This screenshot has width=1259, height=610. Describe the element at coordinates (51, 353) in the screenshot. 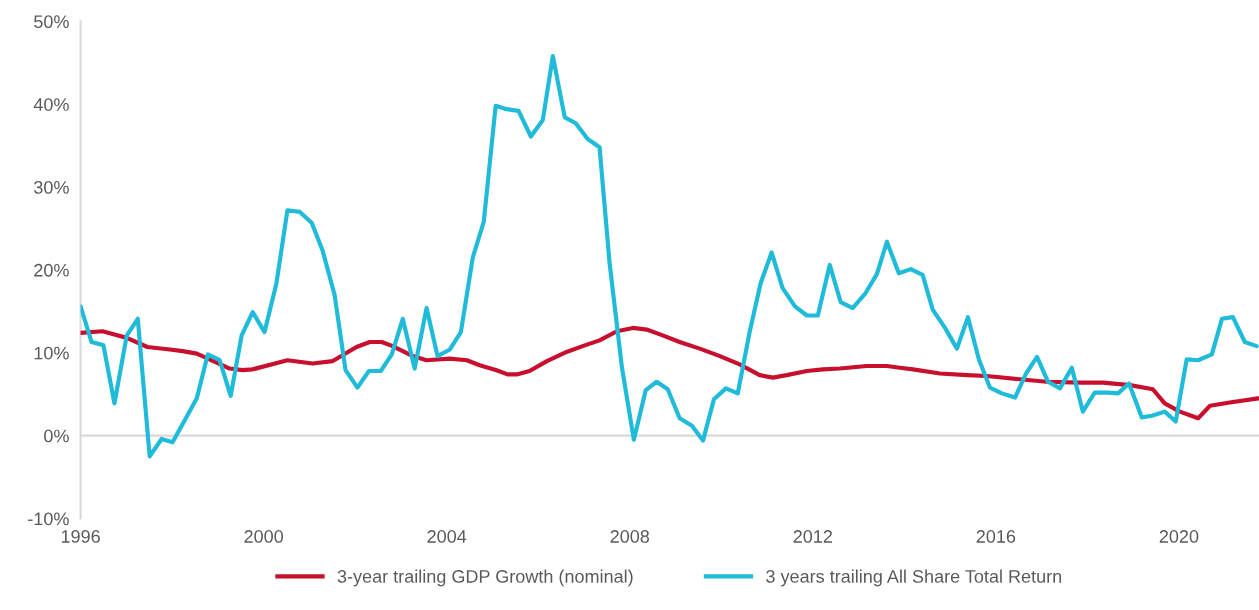

I see `y-tick-label: 10%` at that location.